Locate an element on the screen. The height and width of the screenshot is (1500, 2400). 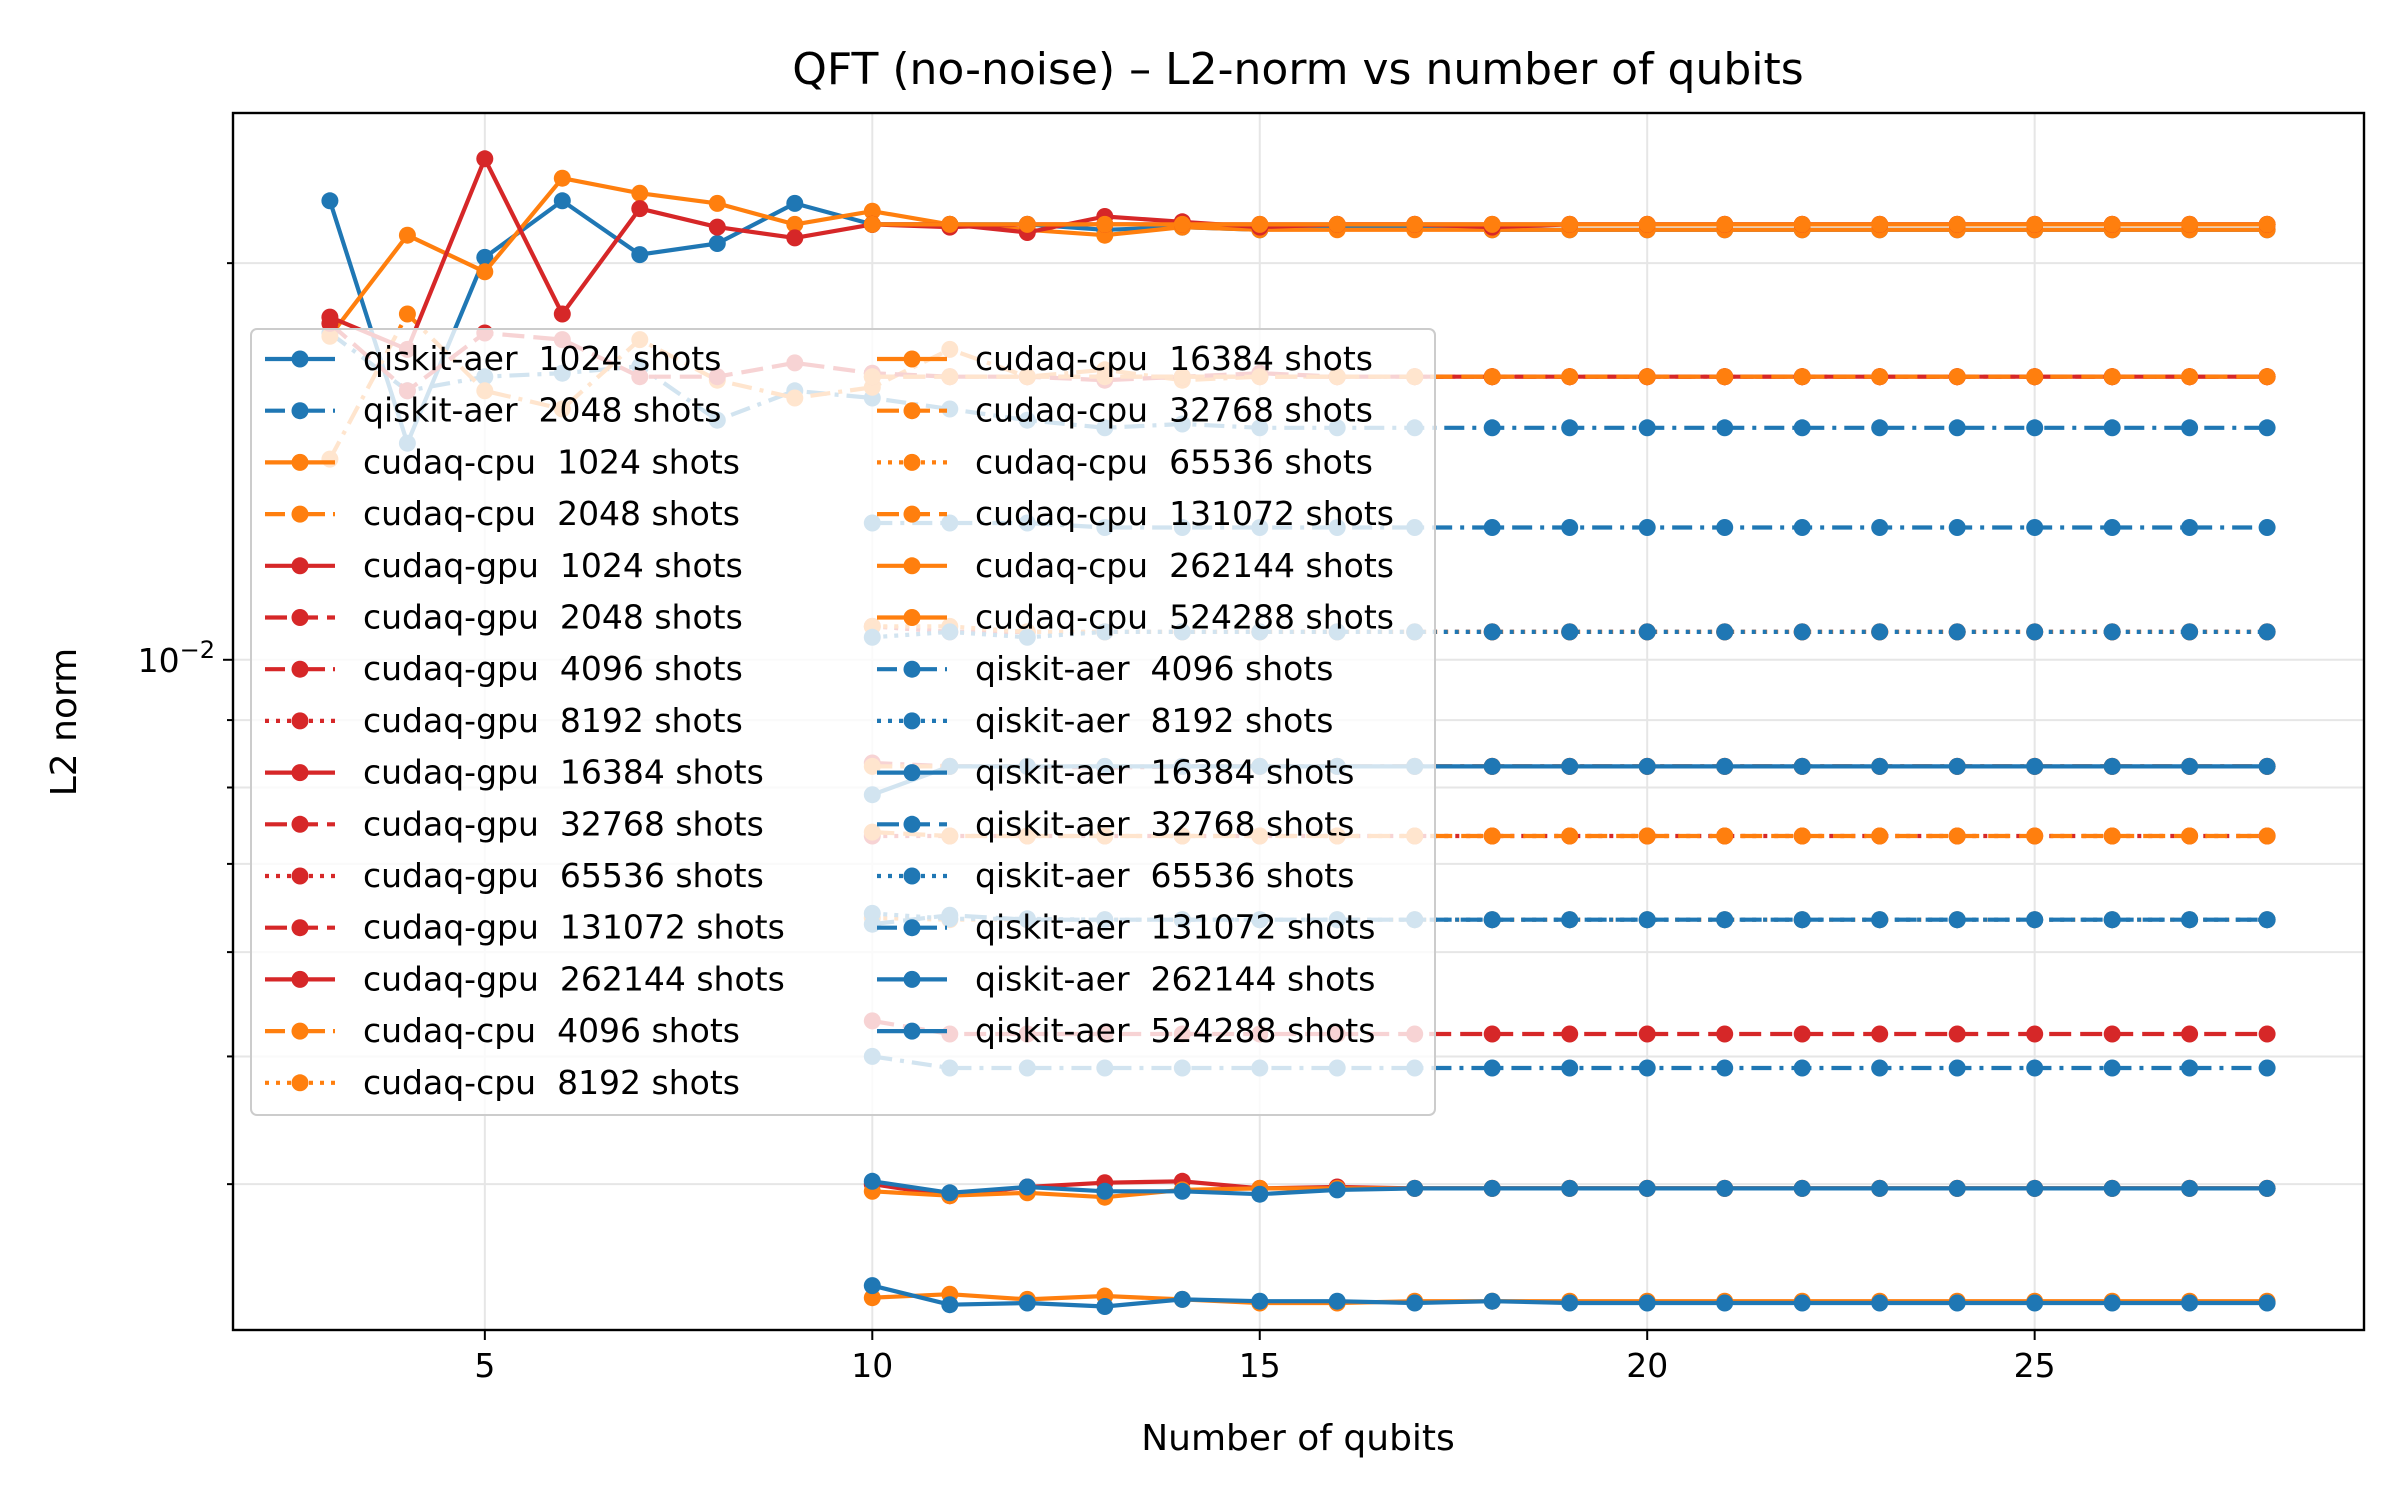
y-axis-label: L2 norm is located at coordinates (64, 722).